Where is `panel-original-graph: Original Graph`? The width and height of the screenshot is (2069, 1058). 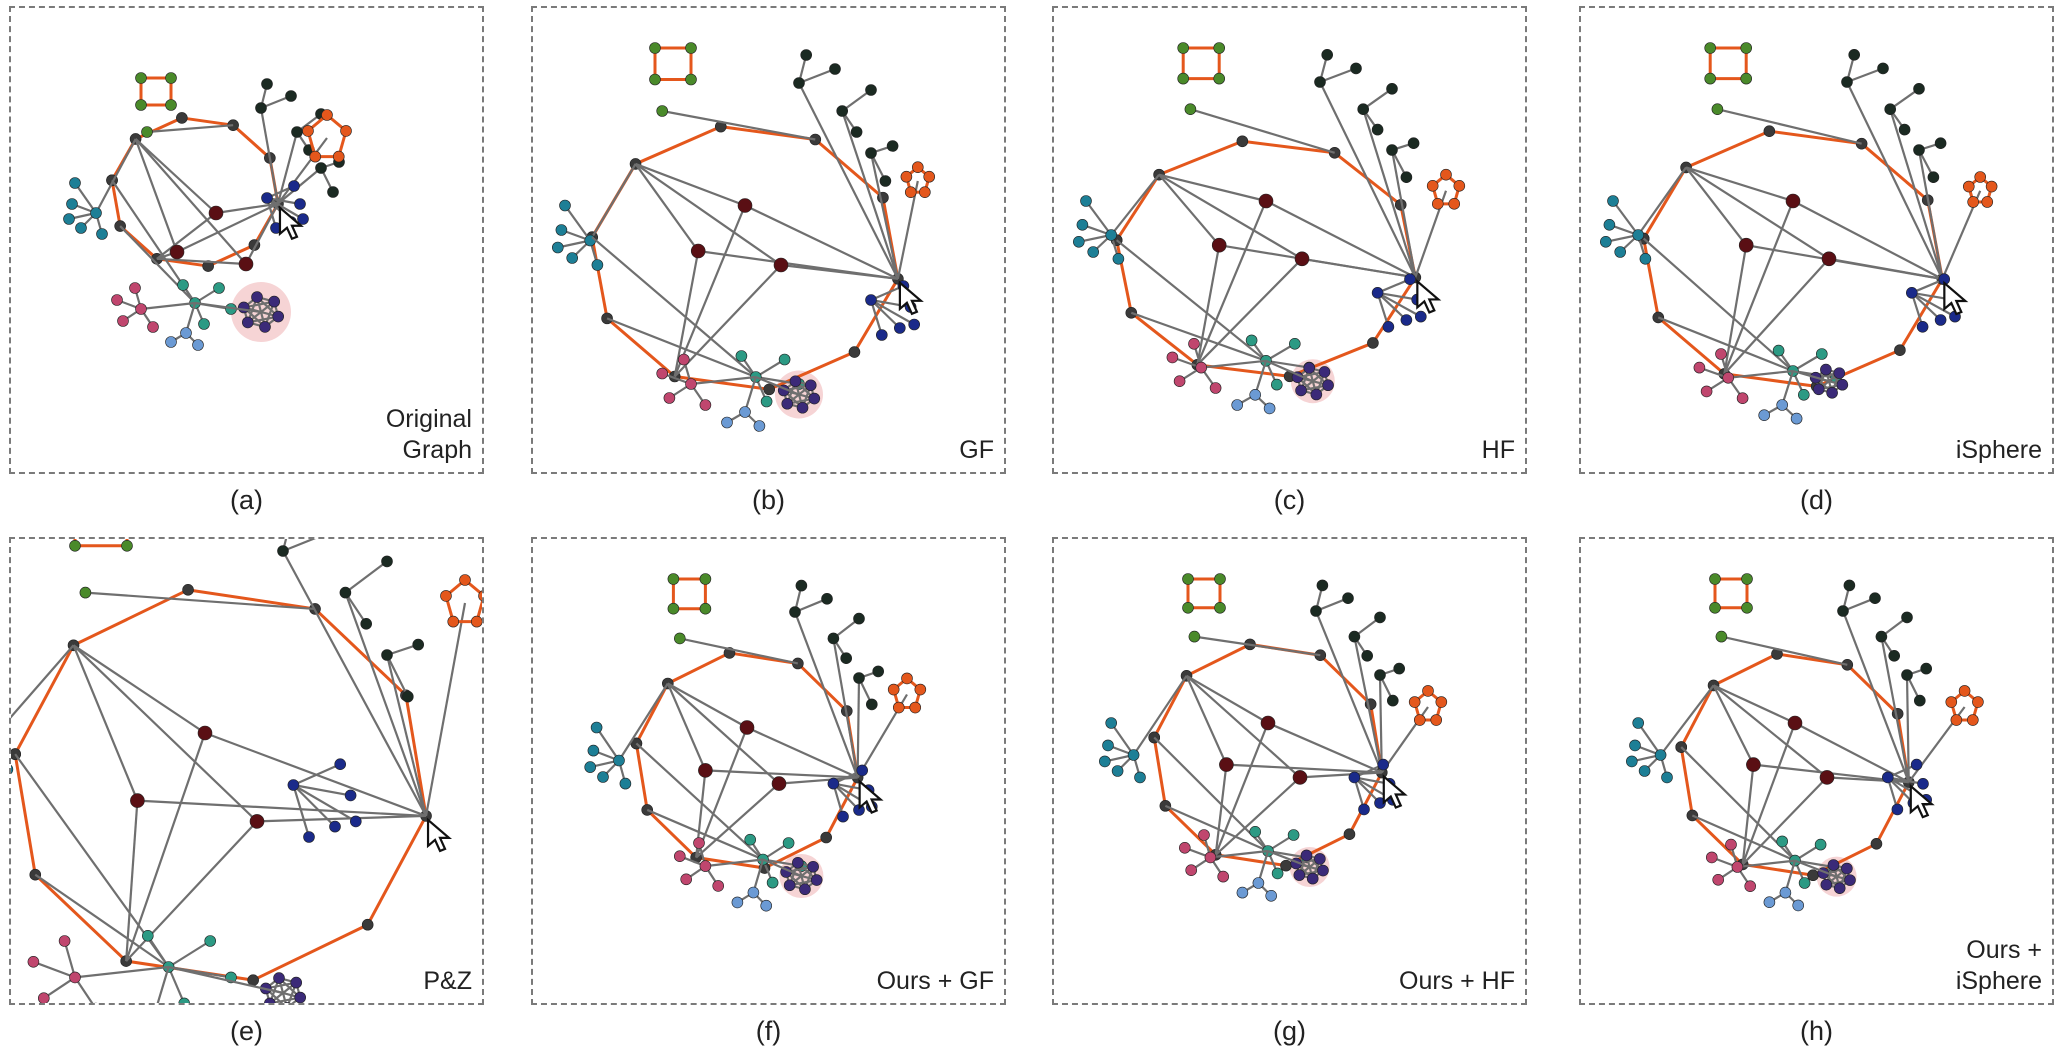
panel-original-graph: Original Graph is located at coordinates (246, 240).